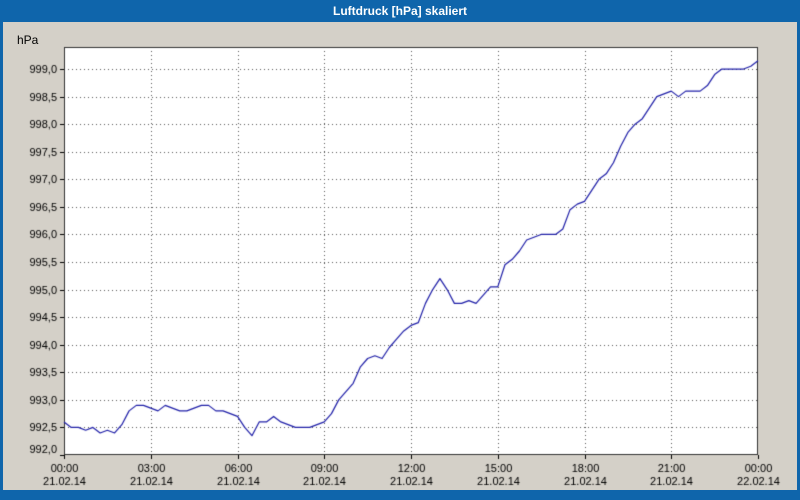  I want to click on window-title: Luftdruck [hPa] skaliert, so click(400, 11).